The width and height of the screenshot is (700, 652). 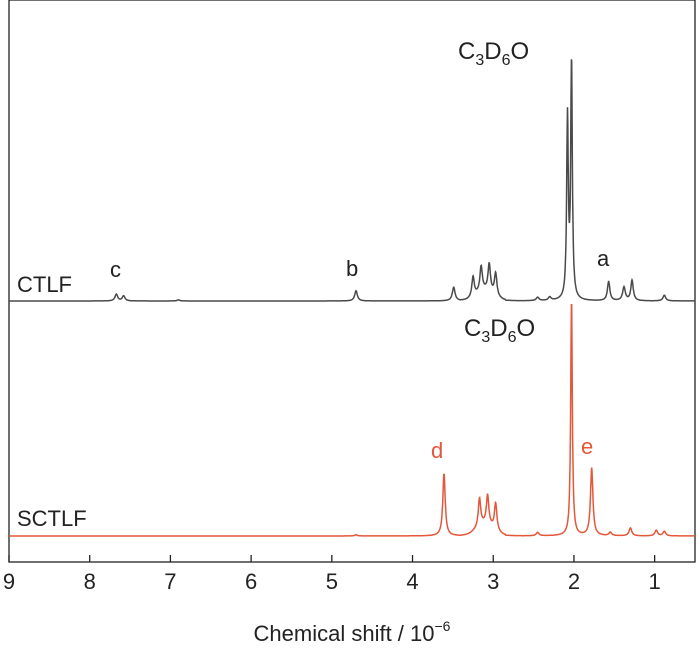 What do you see at coordinates (9, 581) in the screenshot?
I see `x-tick-label: 9` at bounding box center [9, 581].